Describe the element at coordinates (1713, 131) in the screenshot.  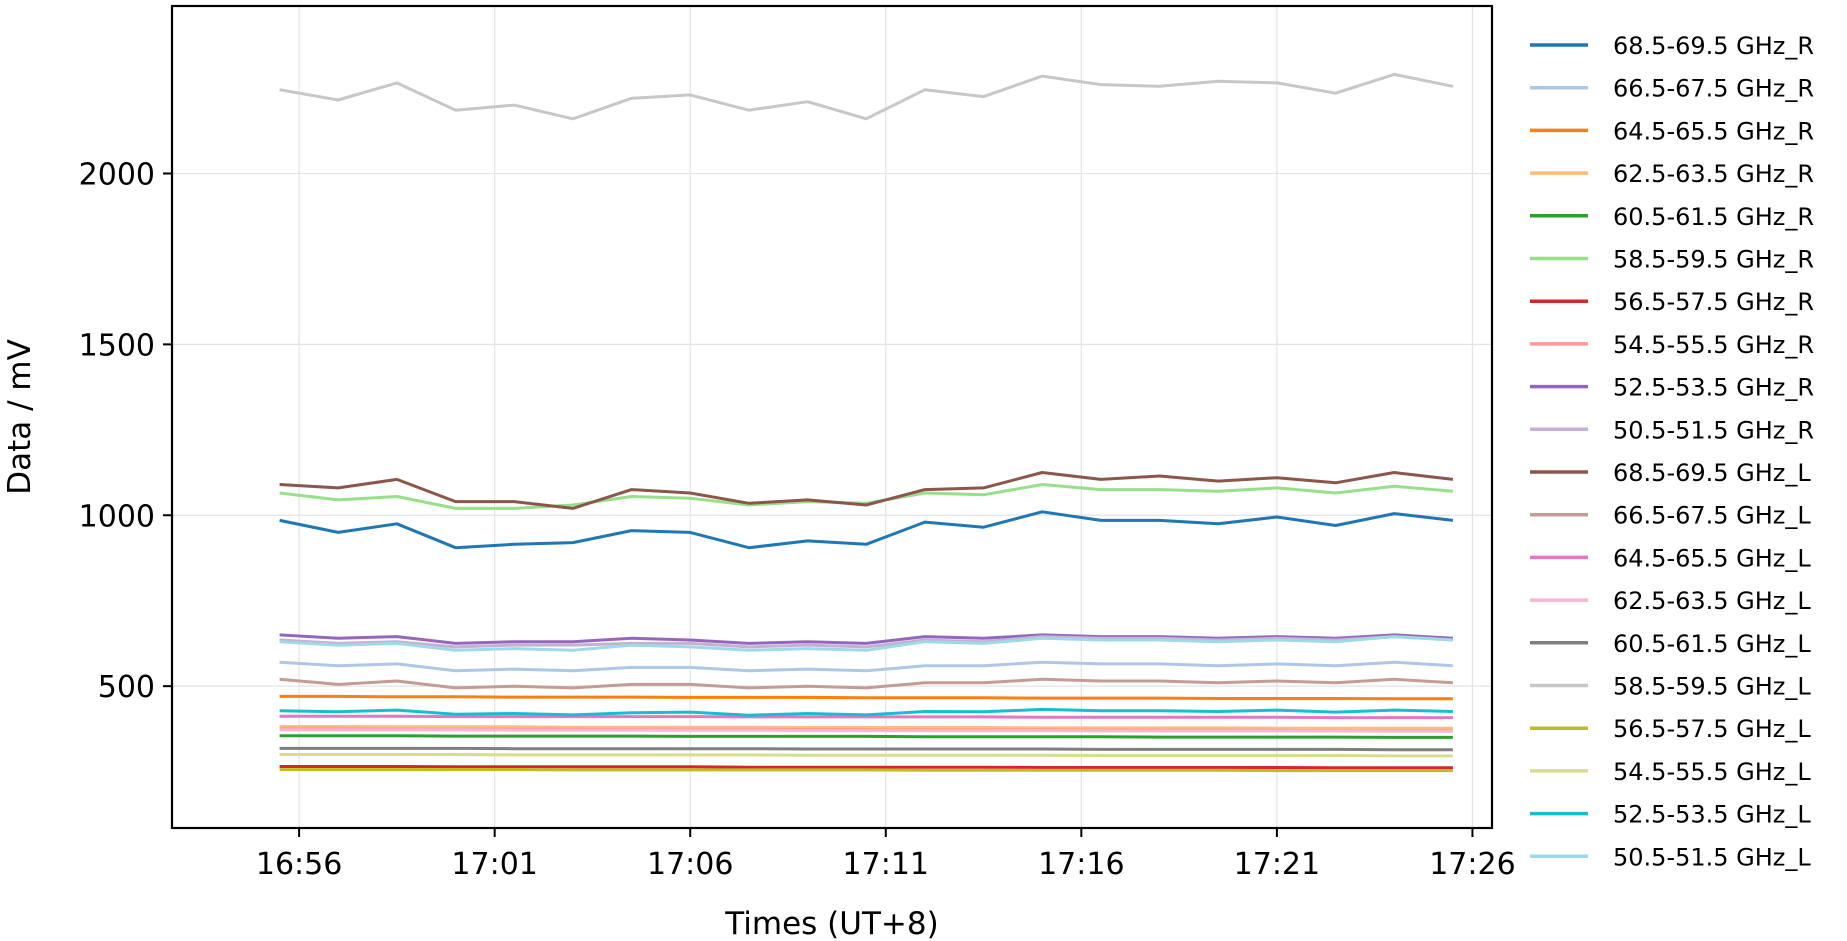
I see `legend-label: 64.5-65.5 GHz_R` at that location.